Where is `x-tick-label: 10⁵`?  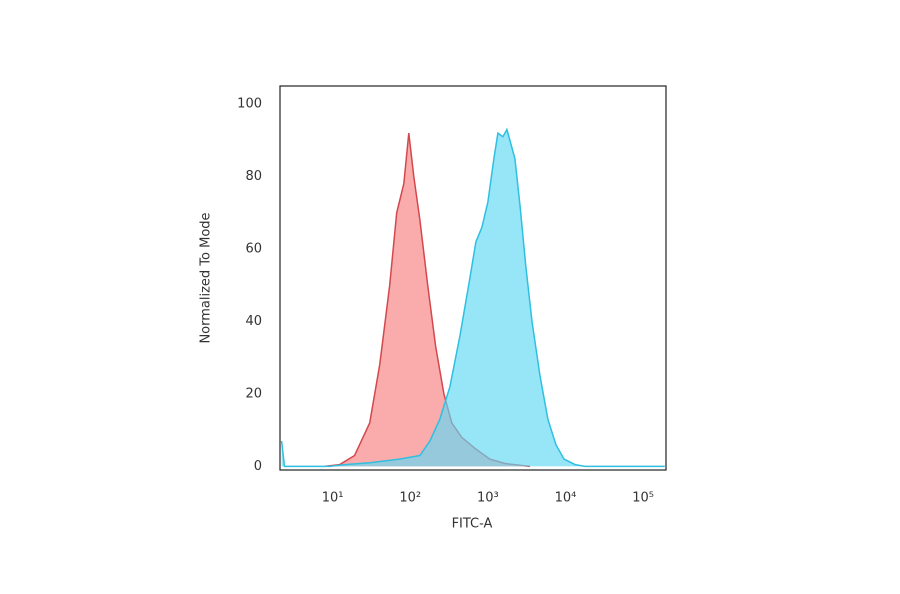 x-tick-label: 10⁵ is located at coordinates (643, 498).